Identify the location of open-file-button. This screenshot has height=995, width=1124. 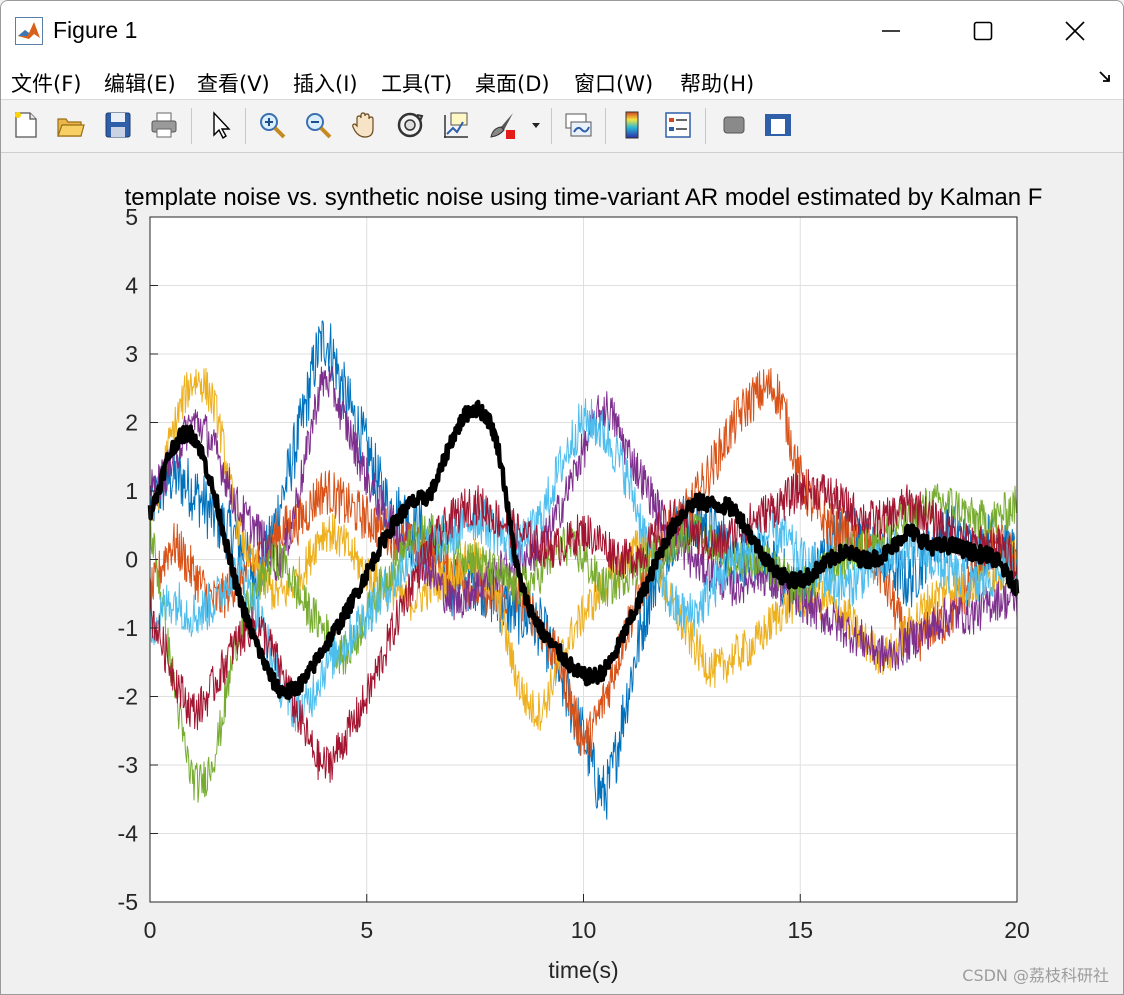
(70, 125).